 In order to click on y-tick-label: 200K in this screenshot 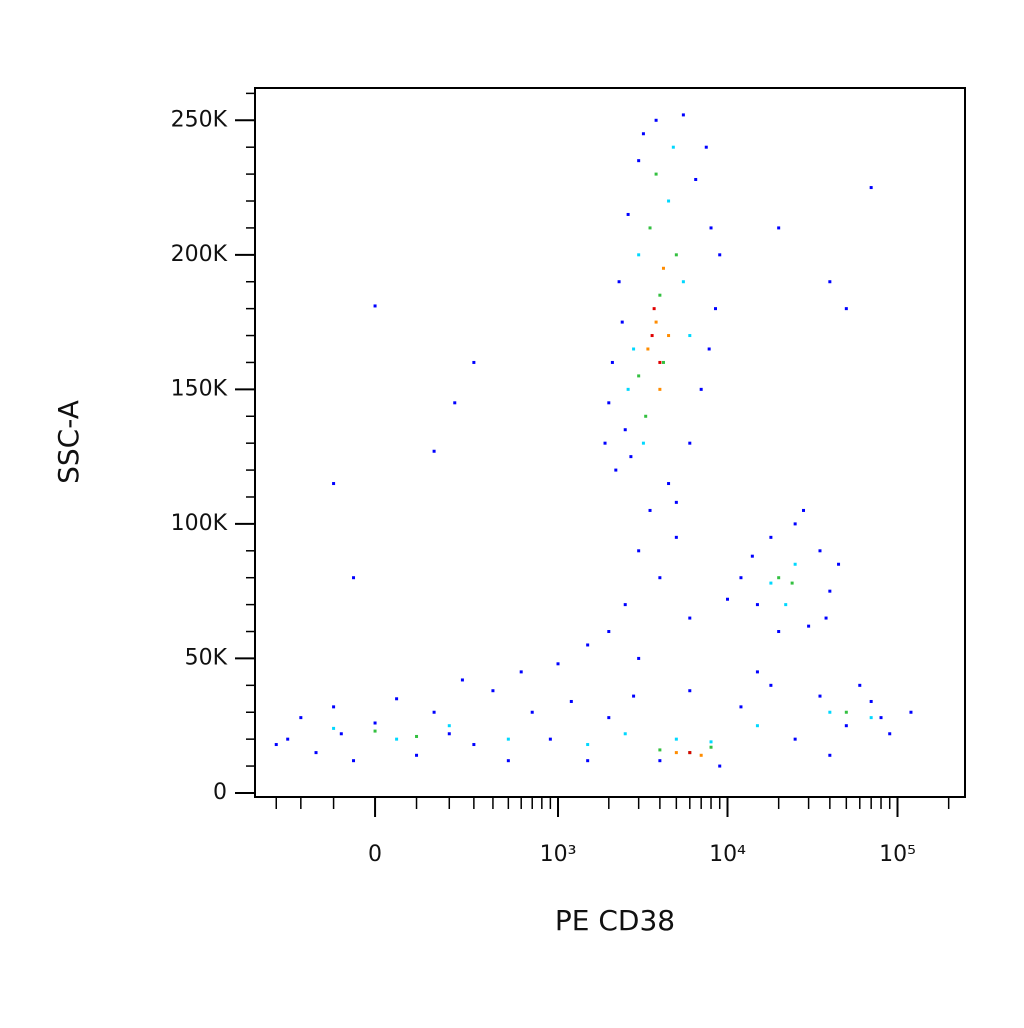, I will do `click(199, 254)`.